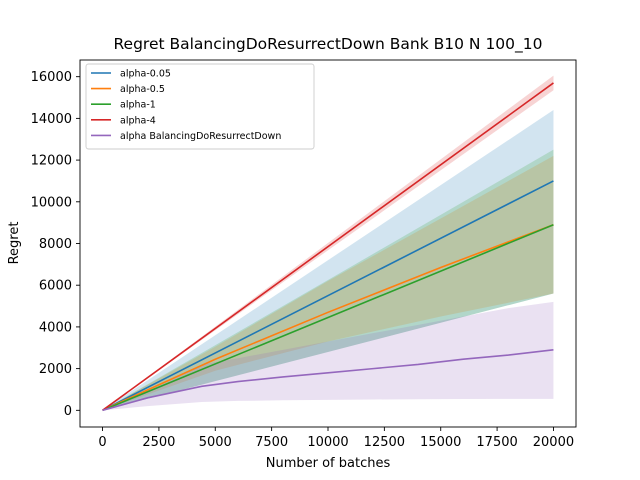  What do you see at coordinates (55, 286) in the screenshot?
I see `y-tick-label: 6000` at bounding box center [55, 286].